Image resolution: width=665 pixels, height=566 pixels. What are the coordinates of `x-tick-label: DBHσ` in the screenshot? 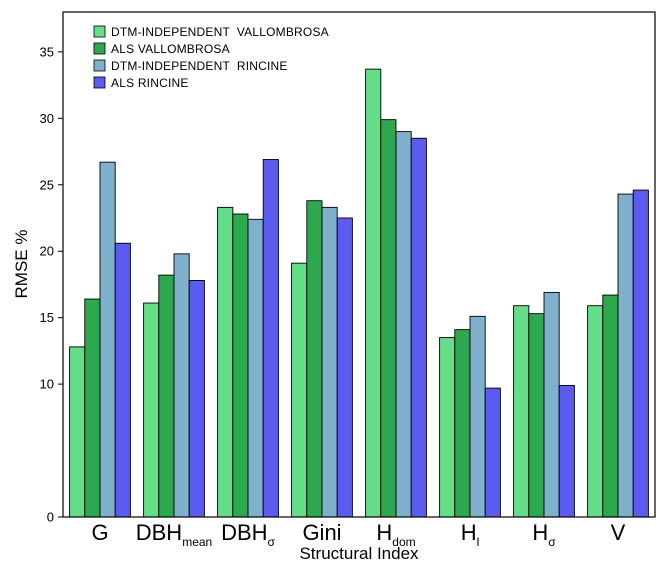 It's located at (248, 534).